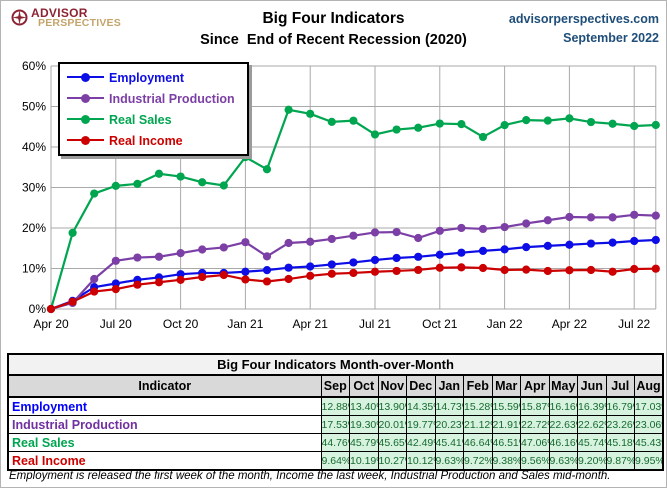 The image size is (667, 488). I want to click on value-cell: 9.72%, so click(478, 461).